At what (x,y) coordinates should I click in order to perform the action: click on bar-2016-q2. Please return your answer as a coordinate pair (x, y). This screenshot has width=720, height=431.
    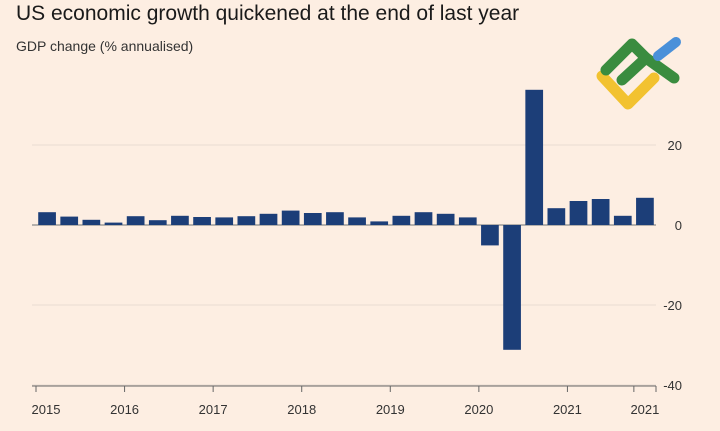
    Looking at the image, I should click on (157, 222).